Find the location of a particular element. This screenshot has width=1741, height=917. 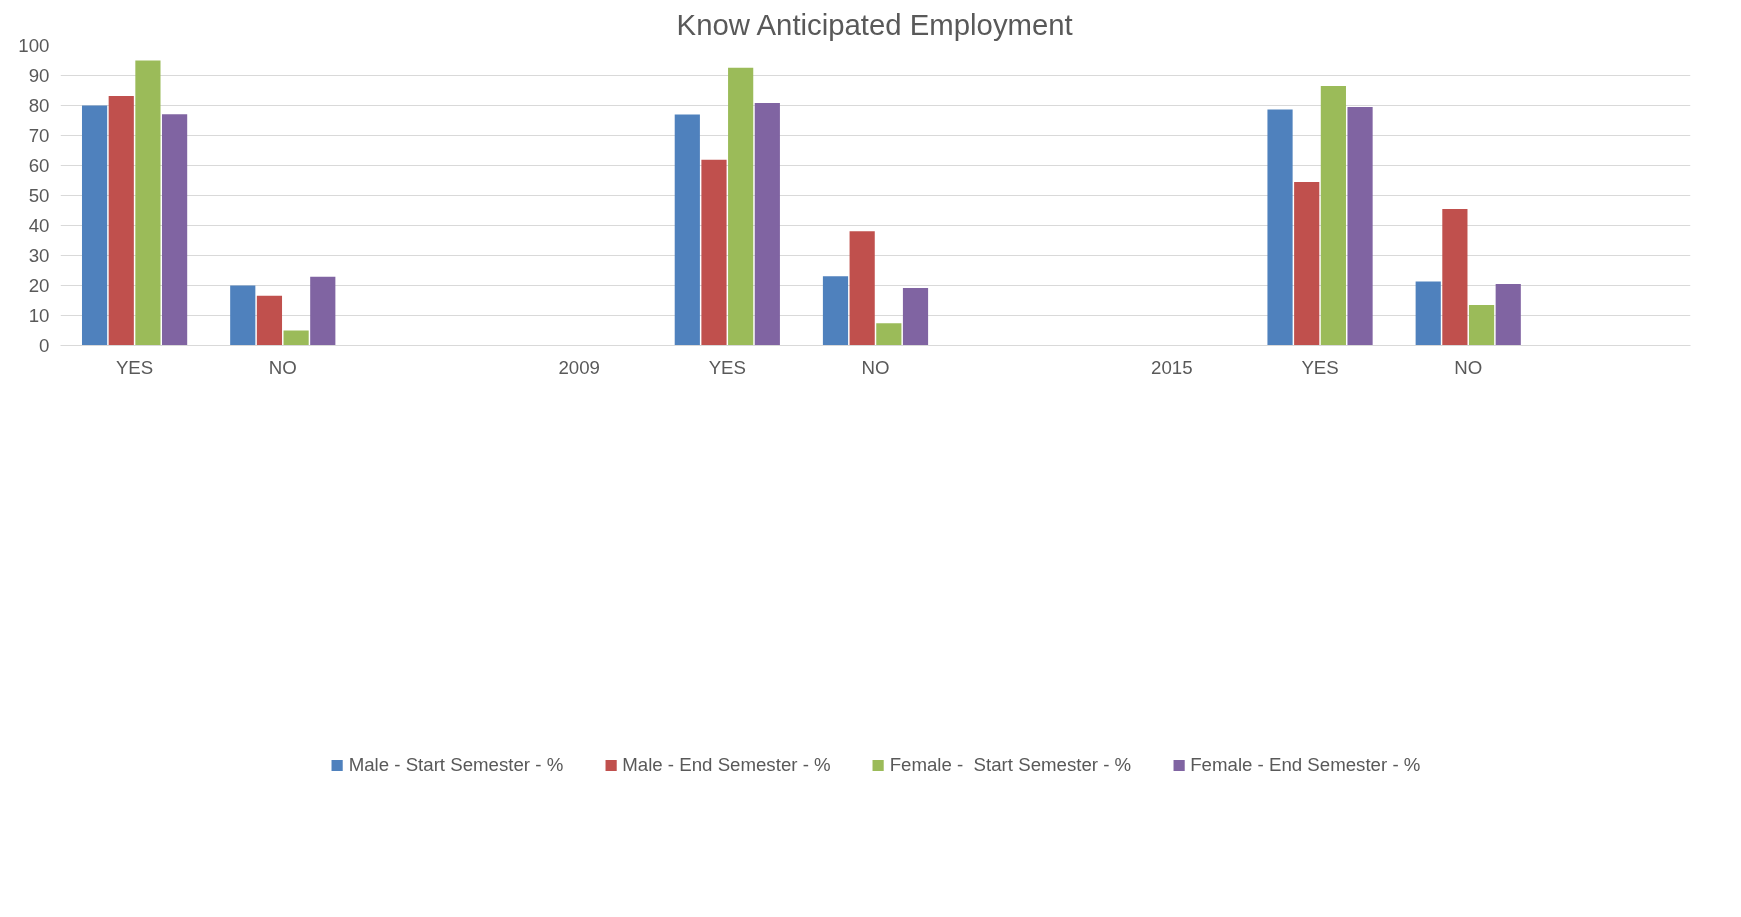

y-tick-label: 40 is located at coordinates (39, 225).